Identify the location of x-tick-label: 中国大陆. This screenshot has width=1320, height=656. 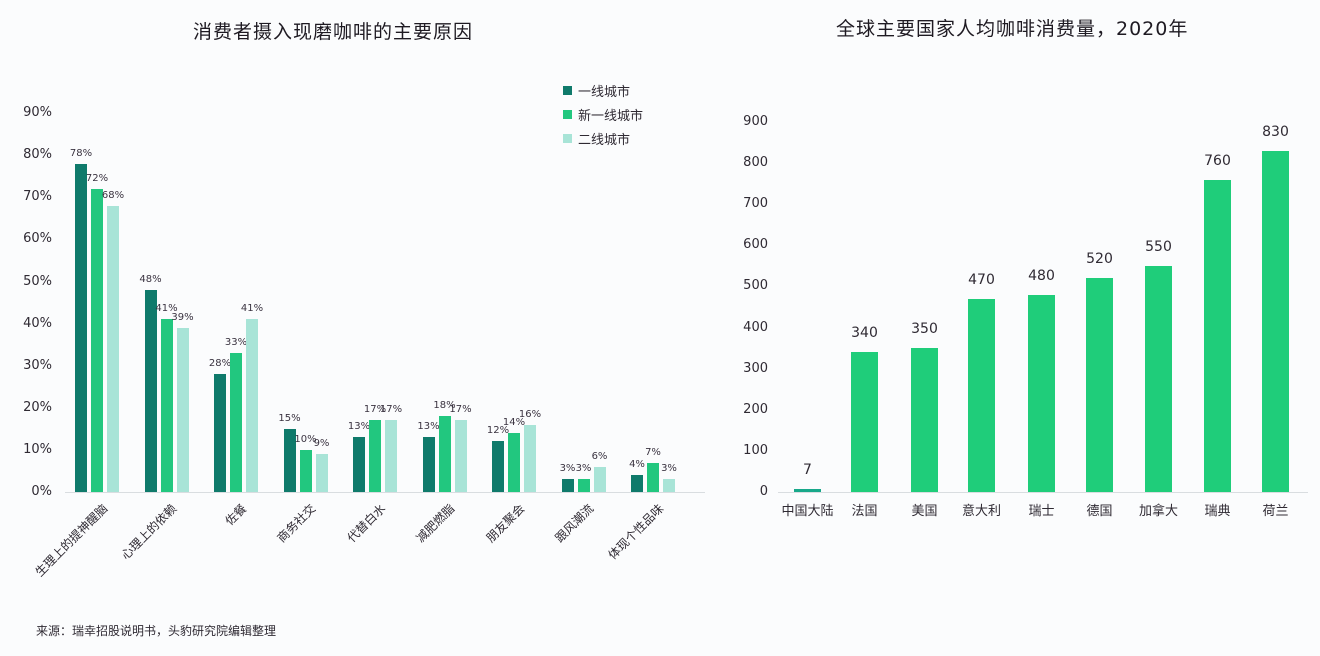
(807, 511).